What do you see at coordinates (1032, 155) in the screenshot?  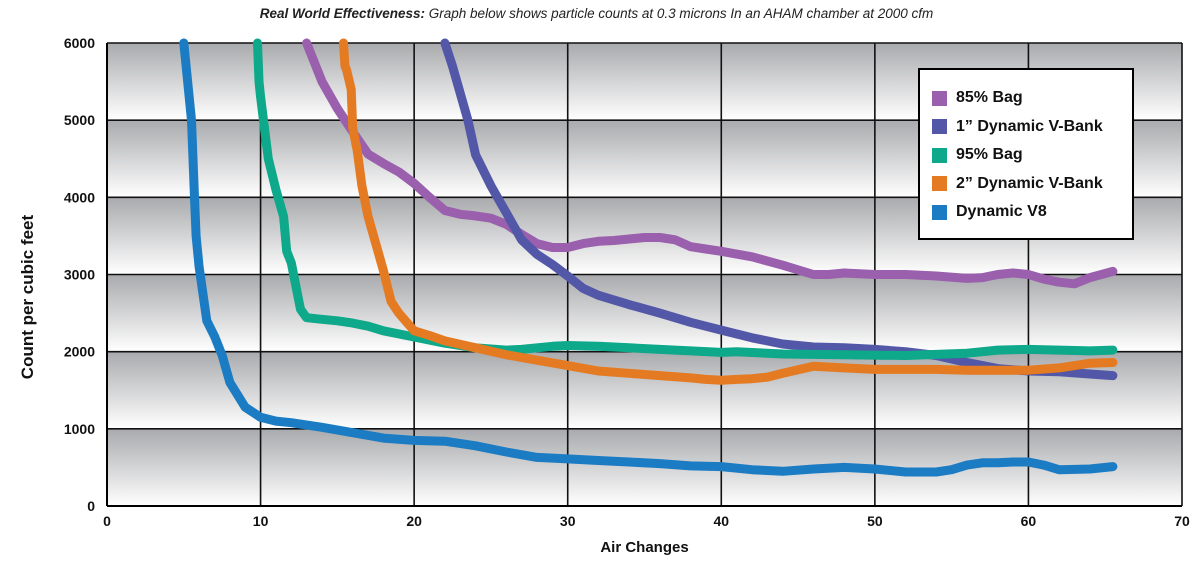 I see `legend-item: 95% Bag` at bounding box center [1032, 155].